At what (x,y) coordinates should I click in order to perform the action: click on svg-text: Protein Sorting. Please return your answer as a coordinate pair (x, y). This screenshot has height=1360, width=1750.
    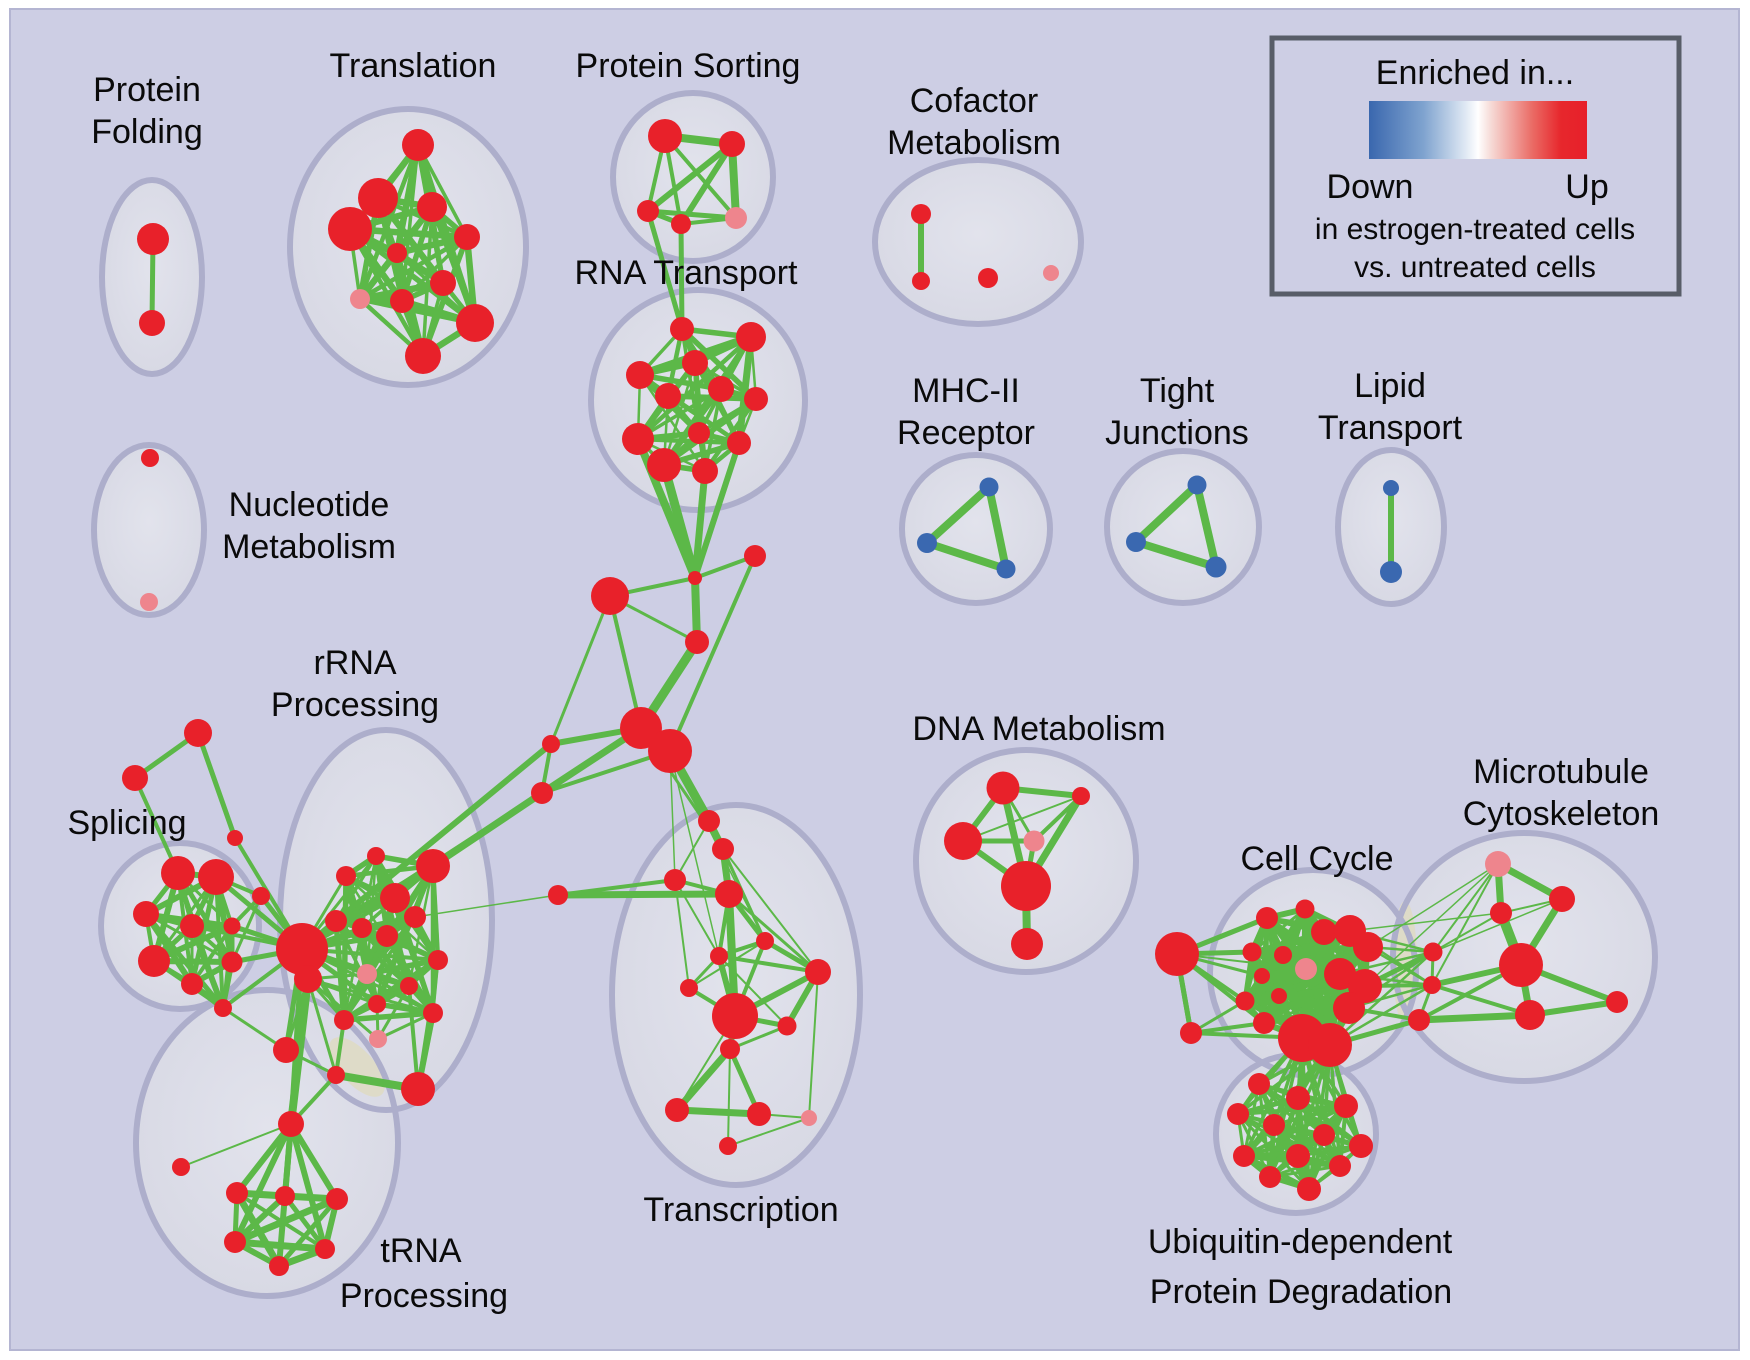
    Looking at the image, I should click on (688, 66).